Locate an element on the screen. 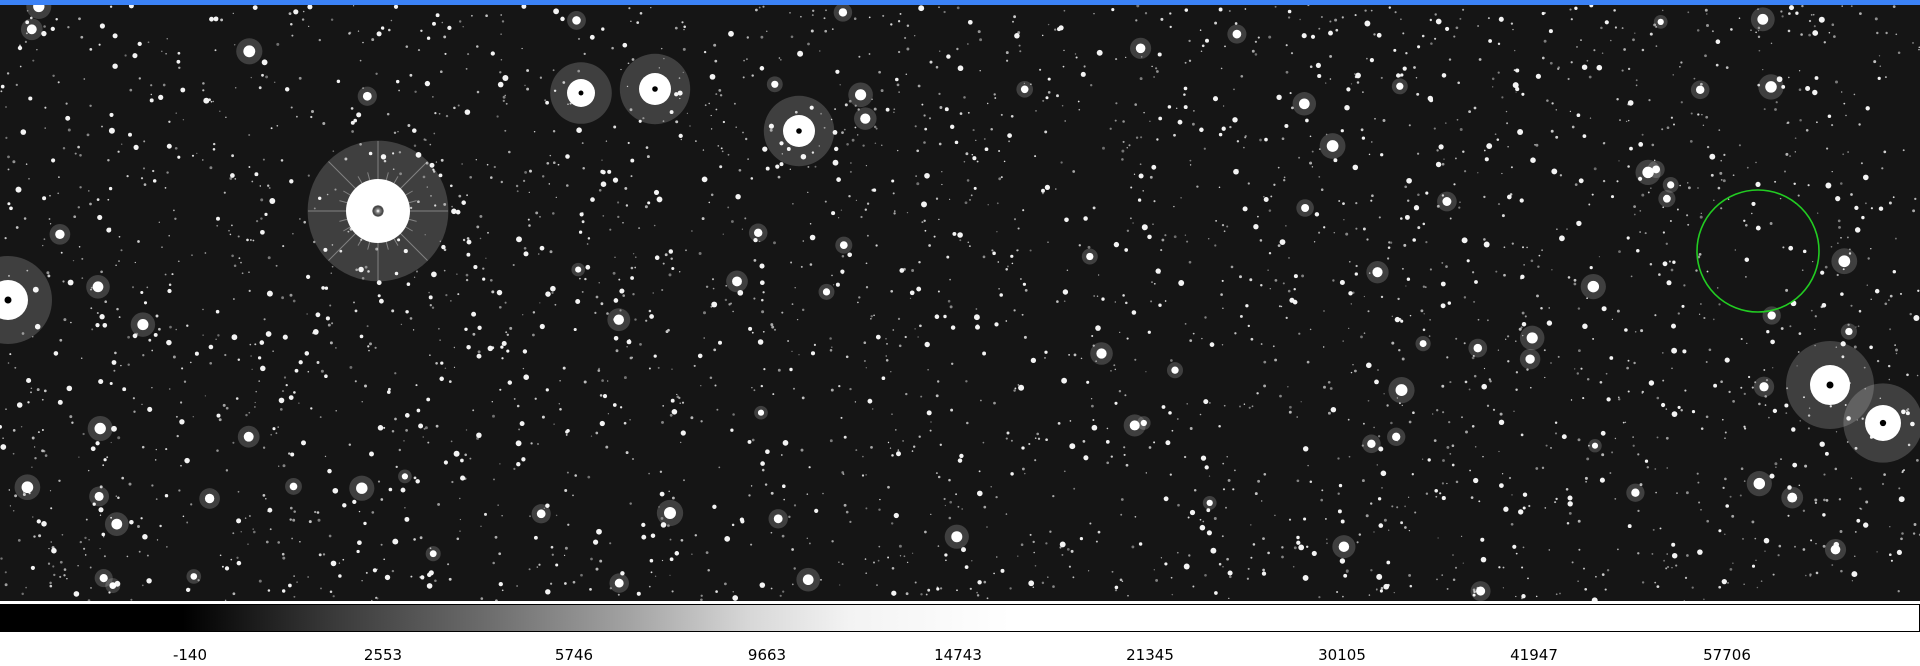 The height and width of the screenshot is (666, 1920). colorbar-tick-label: 5746 is located at coordinates (574, 655).